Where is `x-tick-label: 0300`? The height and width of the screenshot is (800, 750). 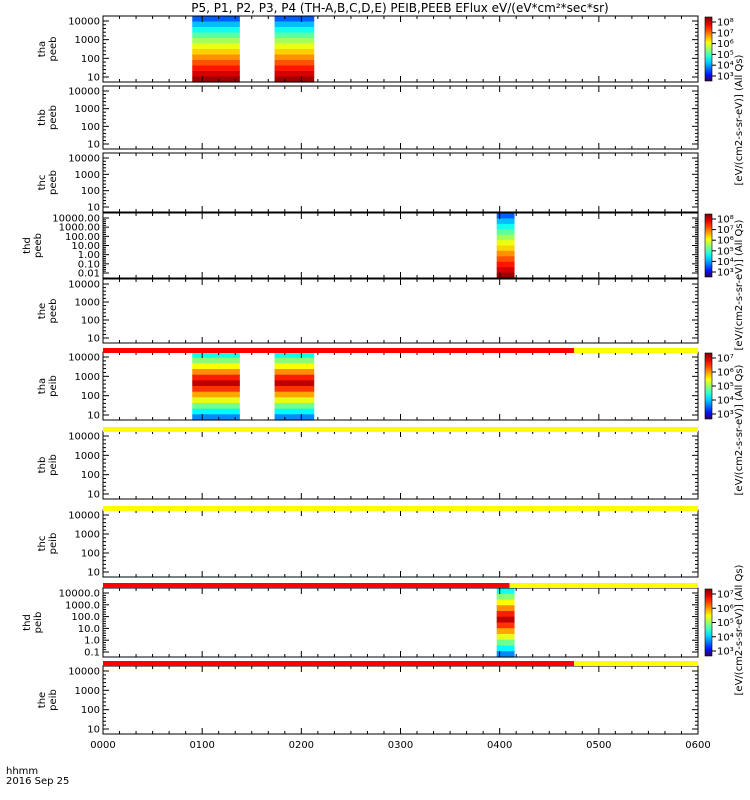
x-tick-label: 0300 is located at coordinates (400, 745).